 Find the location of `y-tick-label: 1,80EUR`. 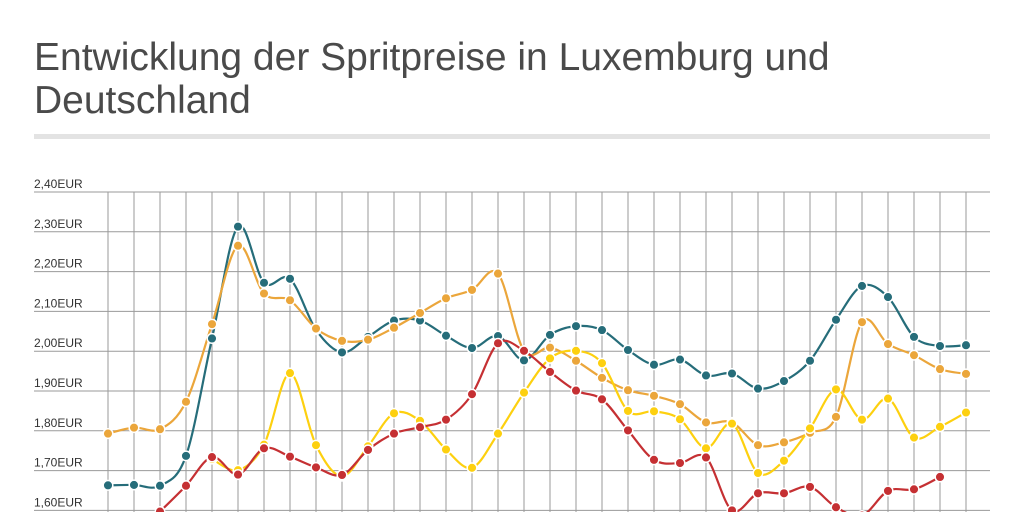

y-tick-label: 1,80EUR is located at coordinates (58, 423).